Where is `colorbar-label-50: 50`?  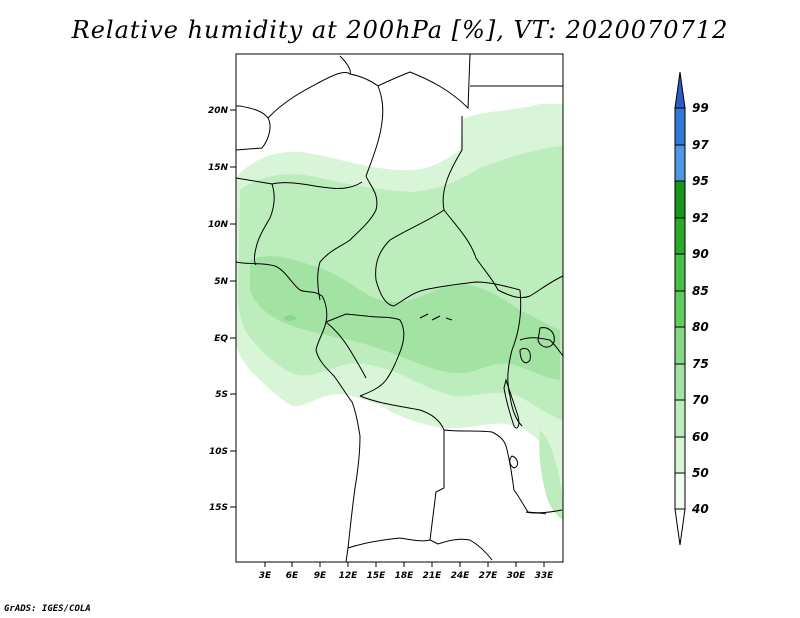
colorbar-label-50: 50 is located at coordinates (700, 473).